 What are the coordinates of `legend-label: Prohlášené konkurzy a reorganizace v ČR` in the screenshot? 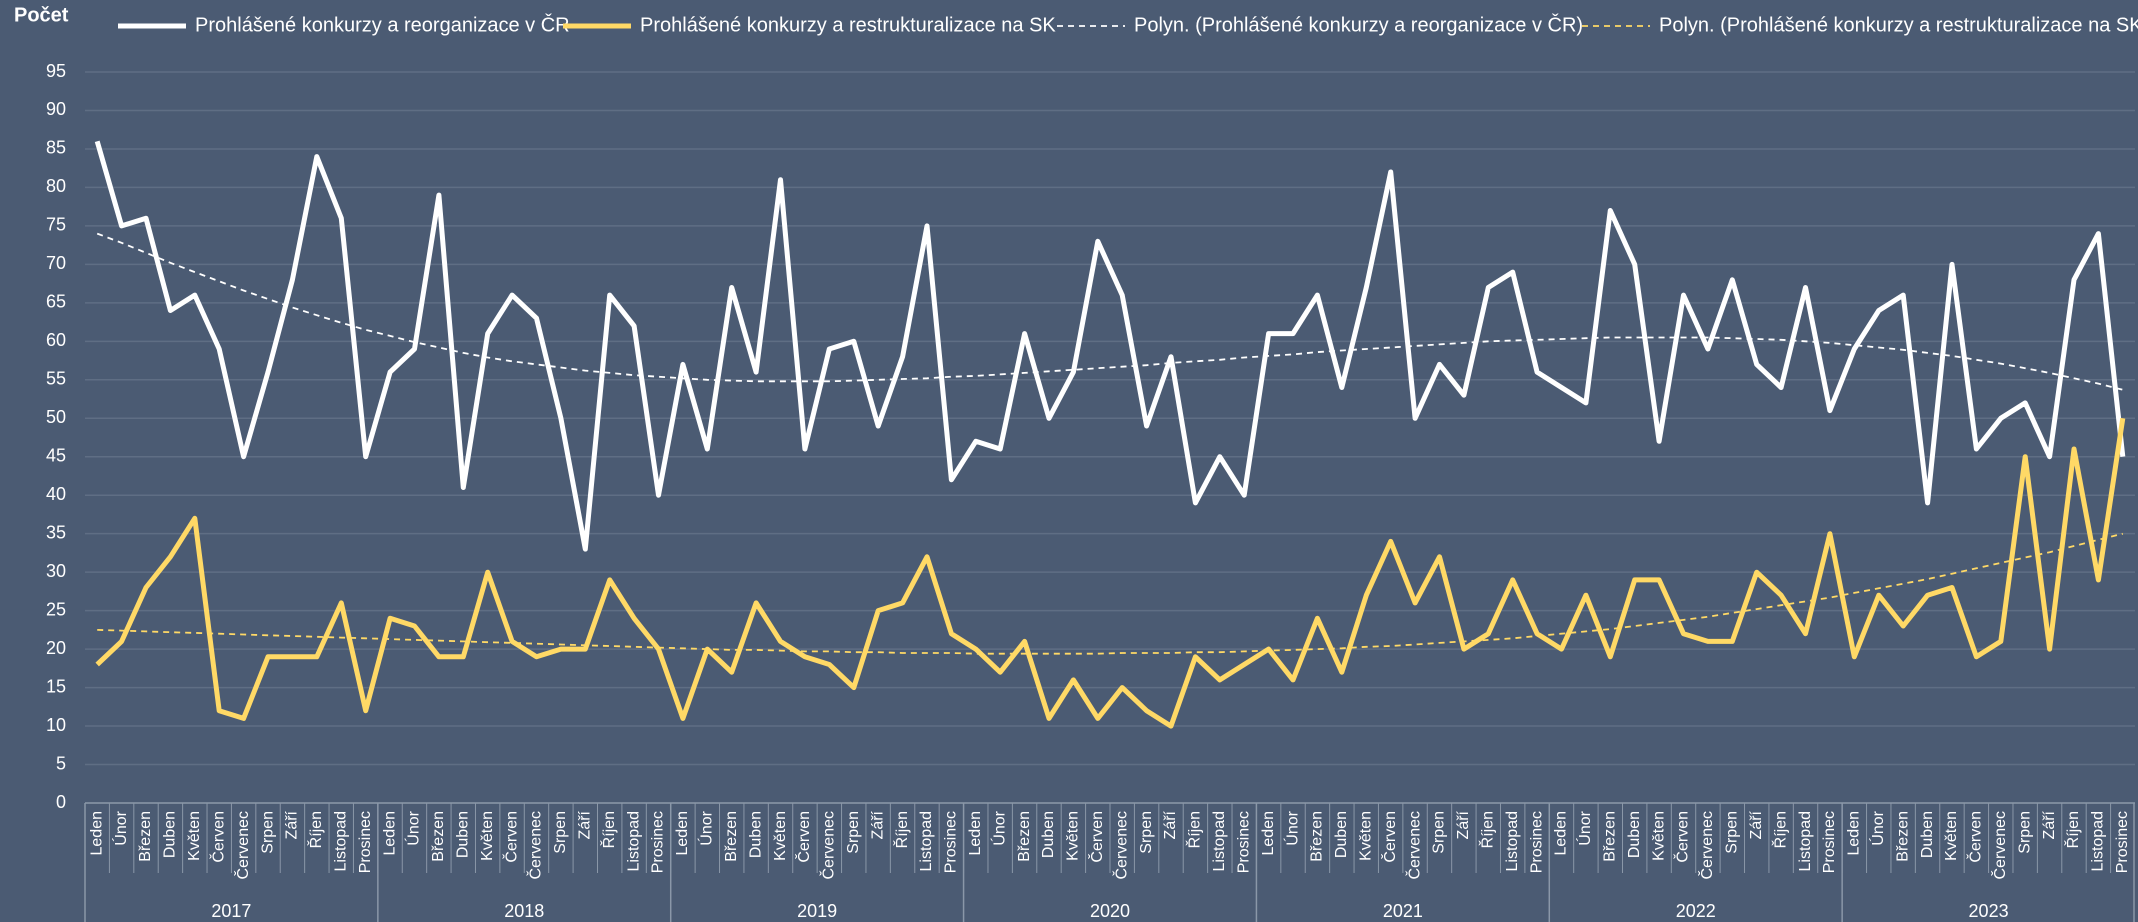 It's located at (382, 24).